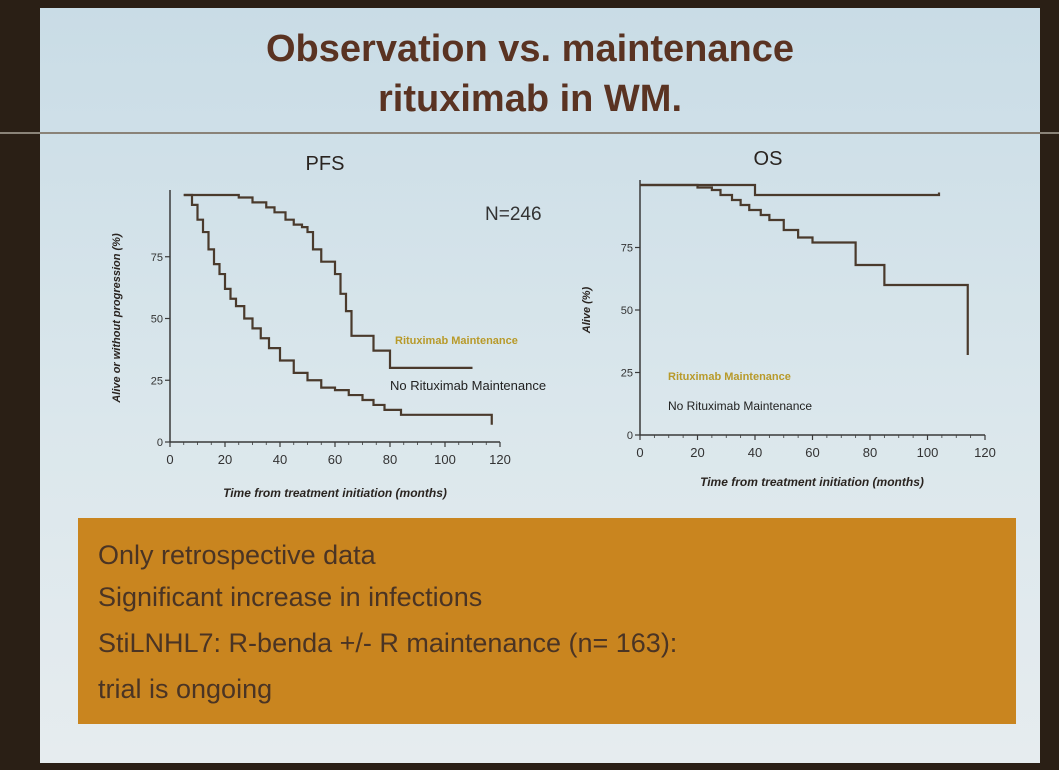  I want to click on y-axis-label: Alive (%), so click(587, 310).